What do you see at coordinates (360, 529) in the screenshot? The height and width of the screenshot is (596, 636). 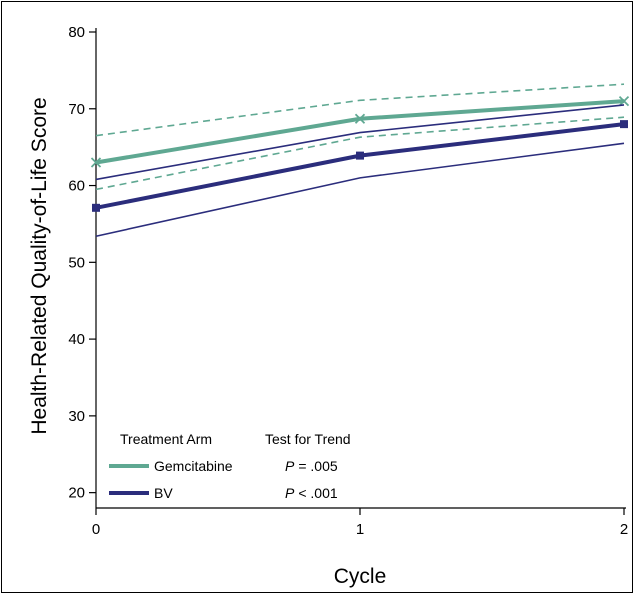 I see `x-tick-label: 1` at bounding box center [360, 529].